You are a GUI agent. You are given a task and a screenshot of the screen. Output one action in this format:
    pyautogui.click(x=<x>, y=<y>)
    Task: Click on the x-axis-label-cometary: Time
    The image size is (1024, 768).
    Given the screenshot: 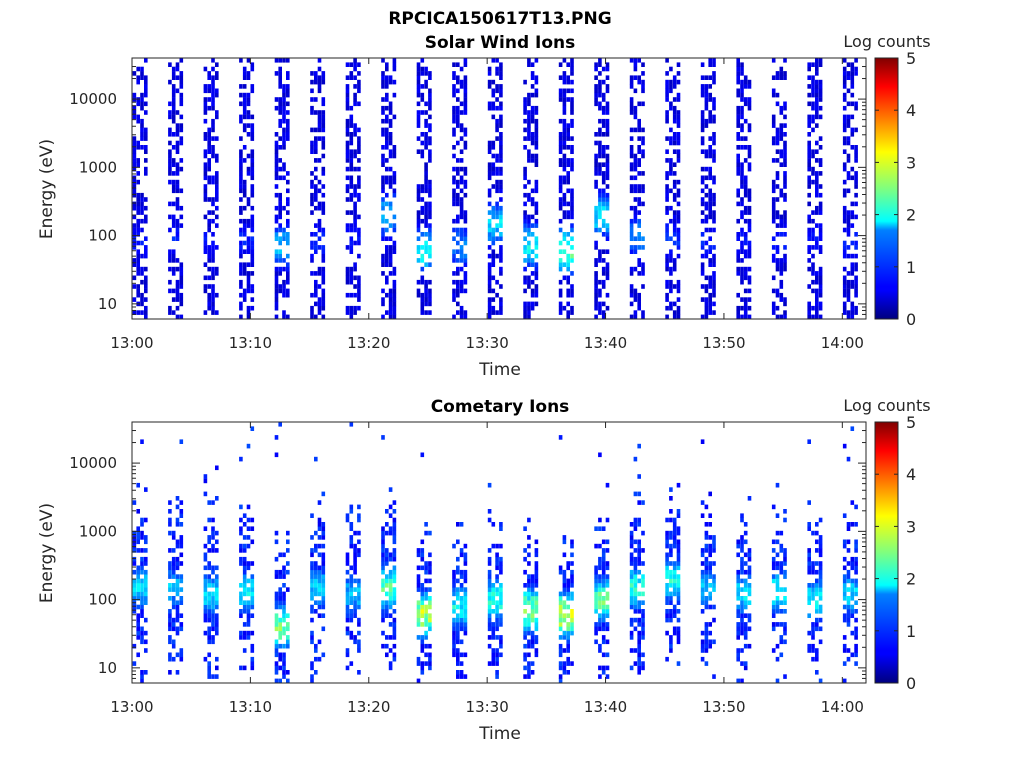 What is the action you would take?
    pyautogui.click(x=499, y=734)
    